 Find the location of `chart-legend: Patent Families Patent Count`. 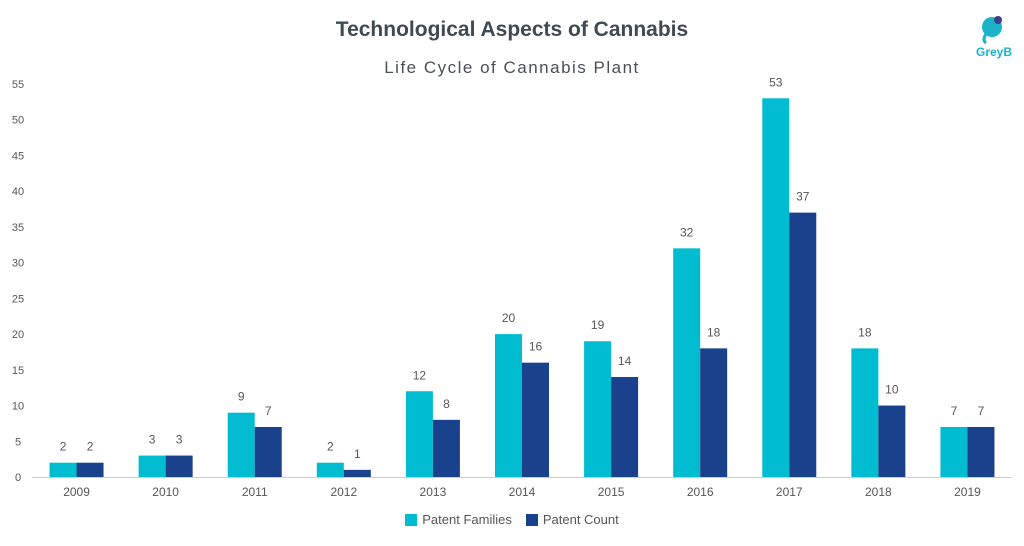

chart-legend: Patent Families Patent Count is located at coordinates (512, 519).